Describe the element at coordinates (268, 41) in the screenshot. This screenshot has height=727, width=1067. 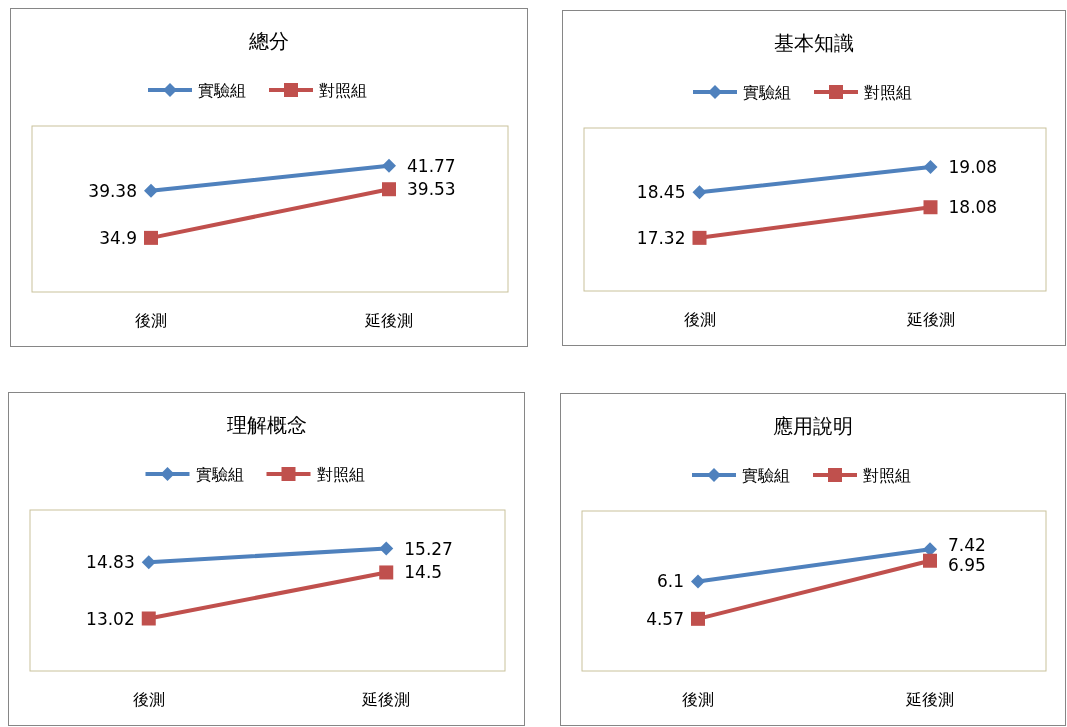
I see `chart-title: 總分` at that location.